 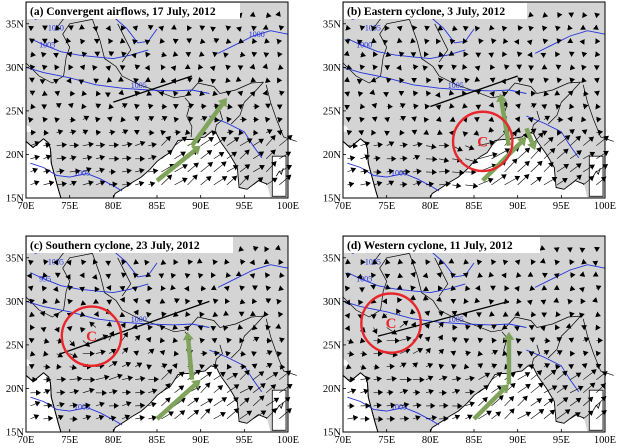 I want to click on monsoon-trough-line, so click(x=443, y=318).